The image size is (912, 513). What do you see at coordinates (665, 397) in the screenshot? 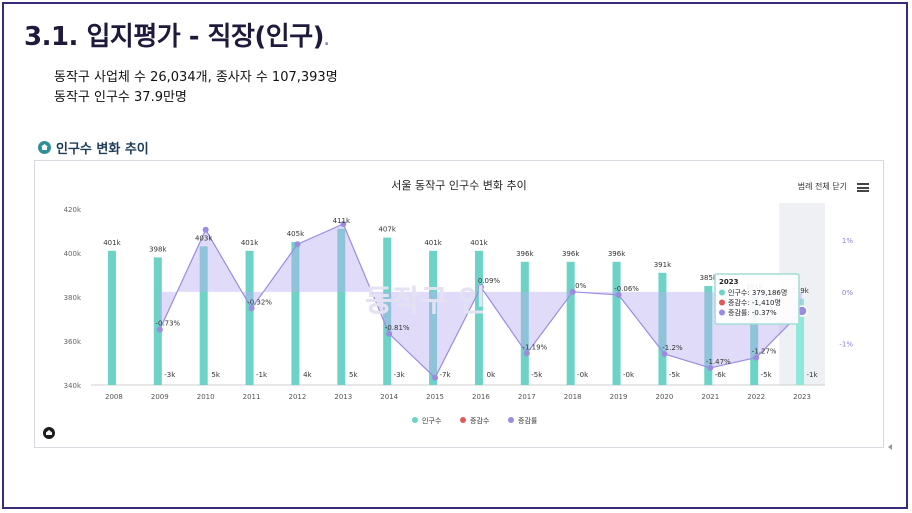
I see `x-tick-label: 2020` at bounding box center [665, 397].